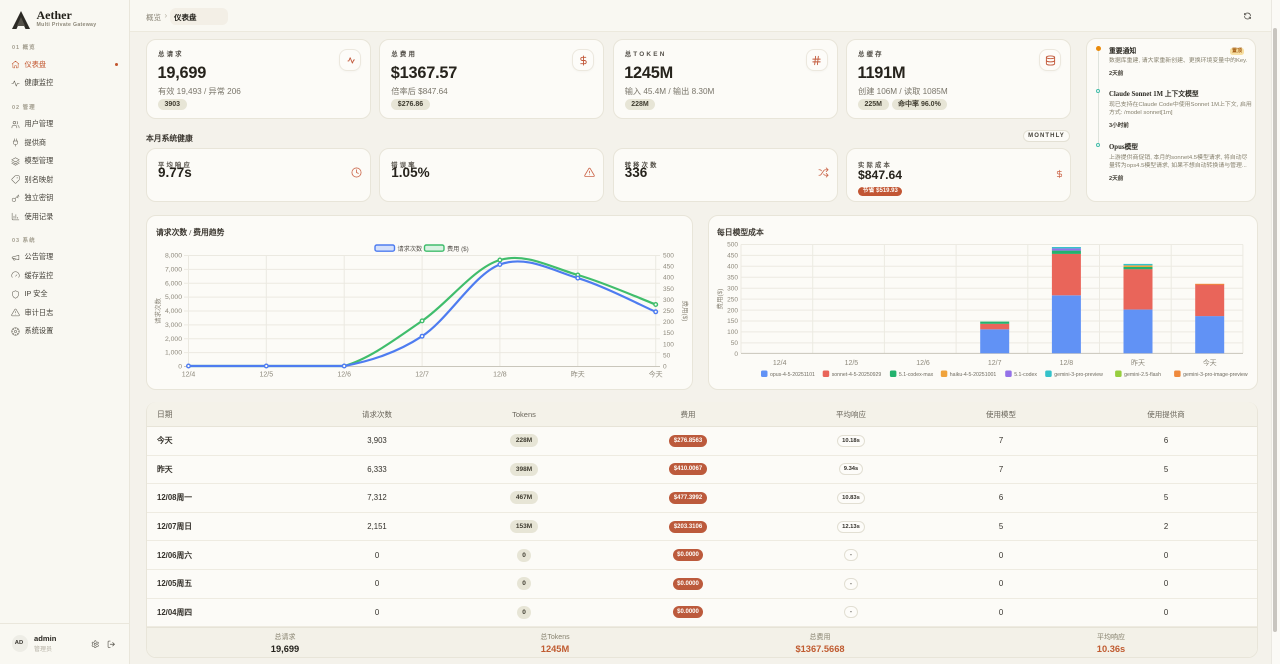 This screenshot has height=664, width=1280. I want to click on svg-text: 7,000, so click(173, 269).